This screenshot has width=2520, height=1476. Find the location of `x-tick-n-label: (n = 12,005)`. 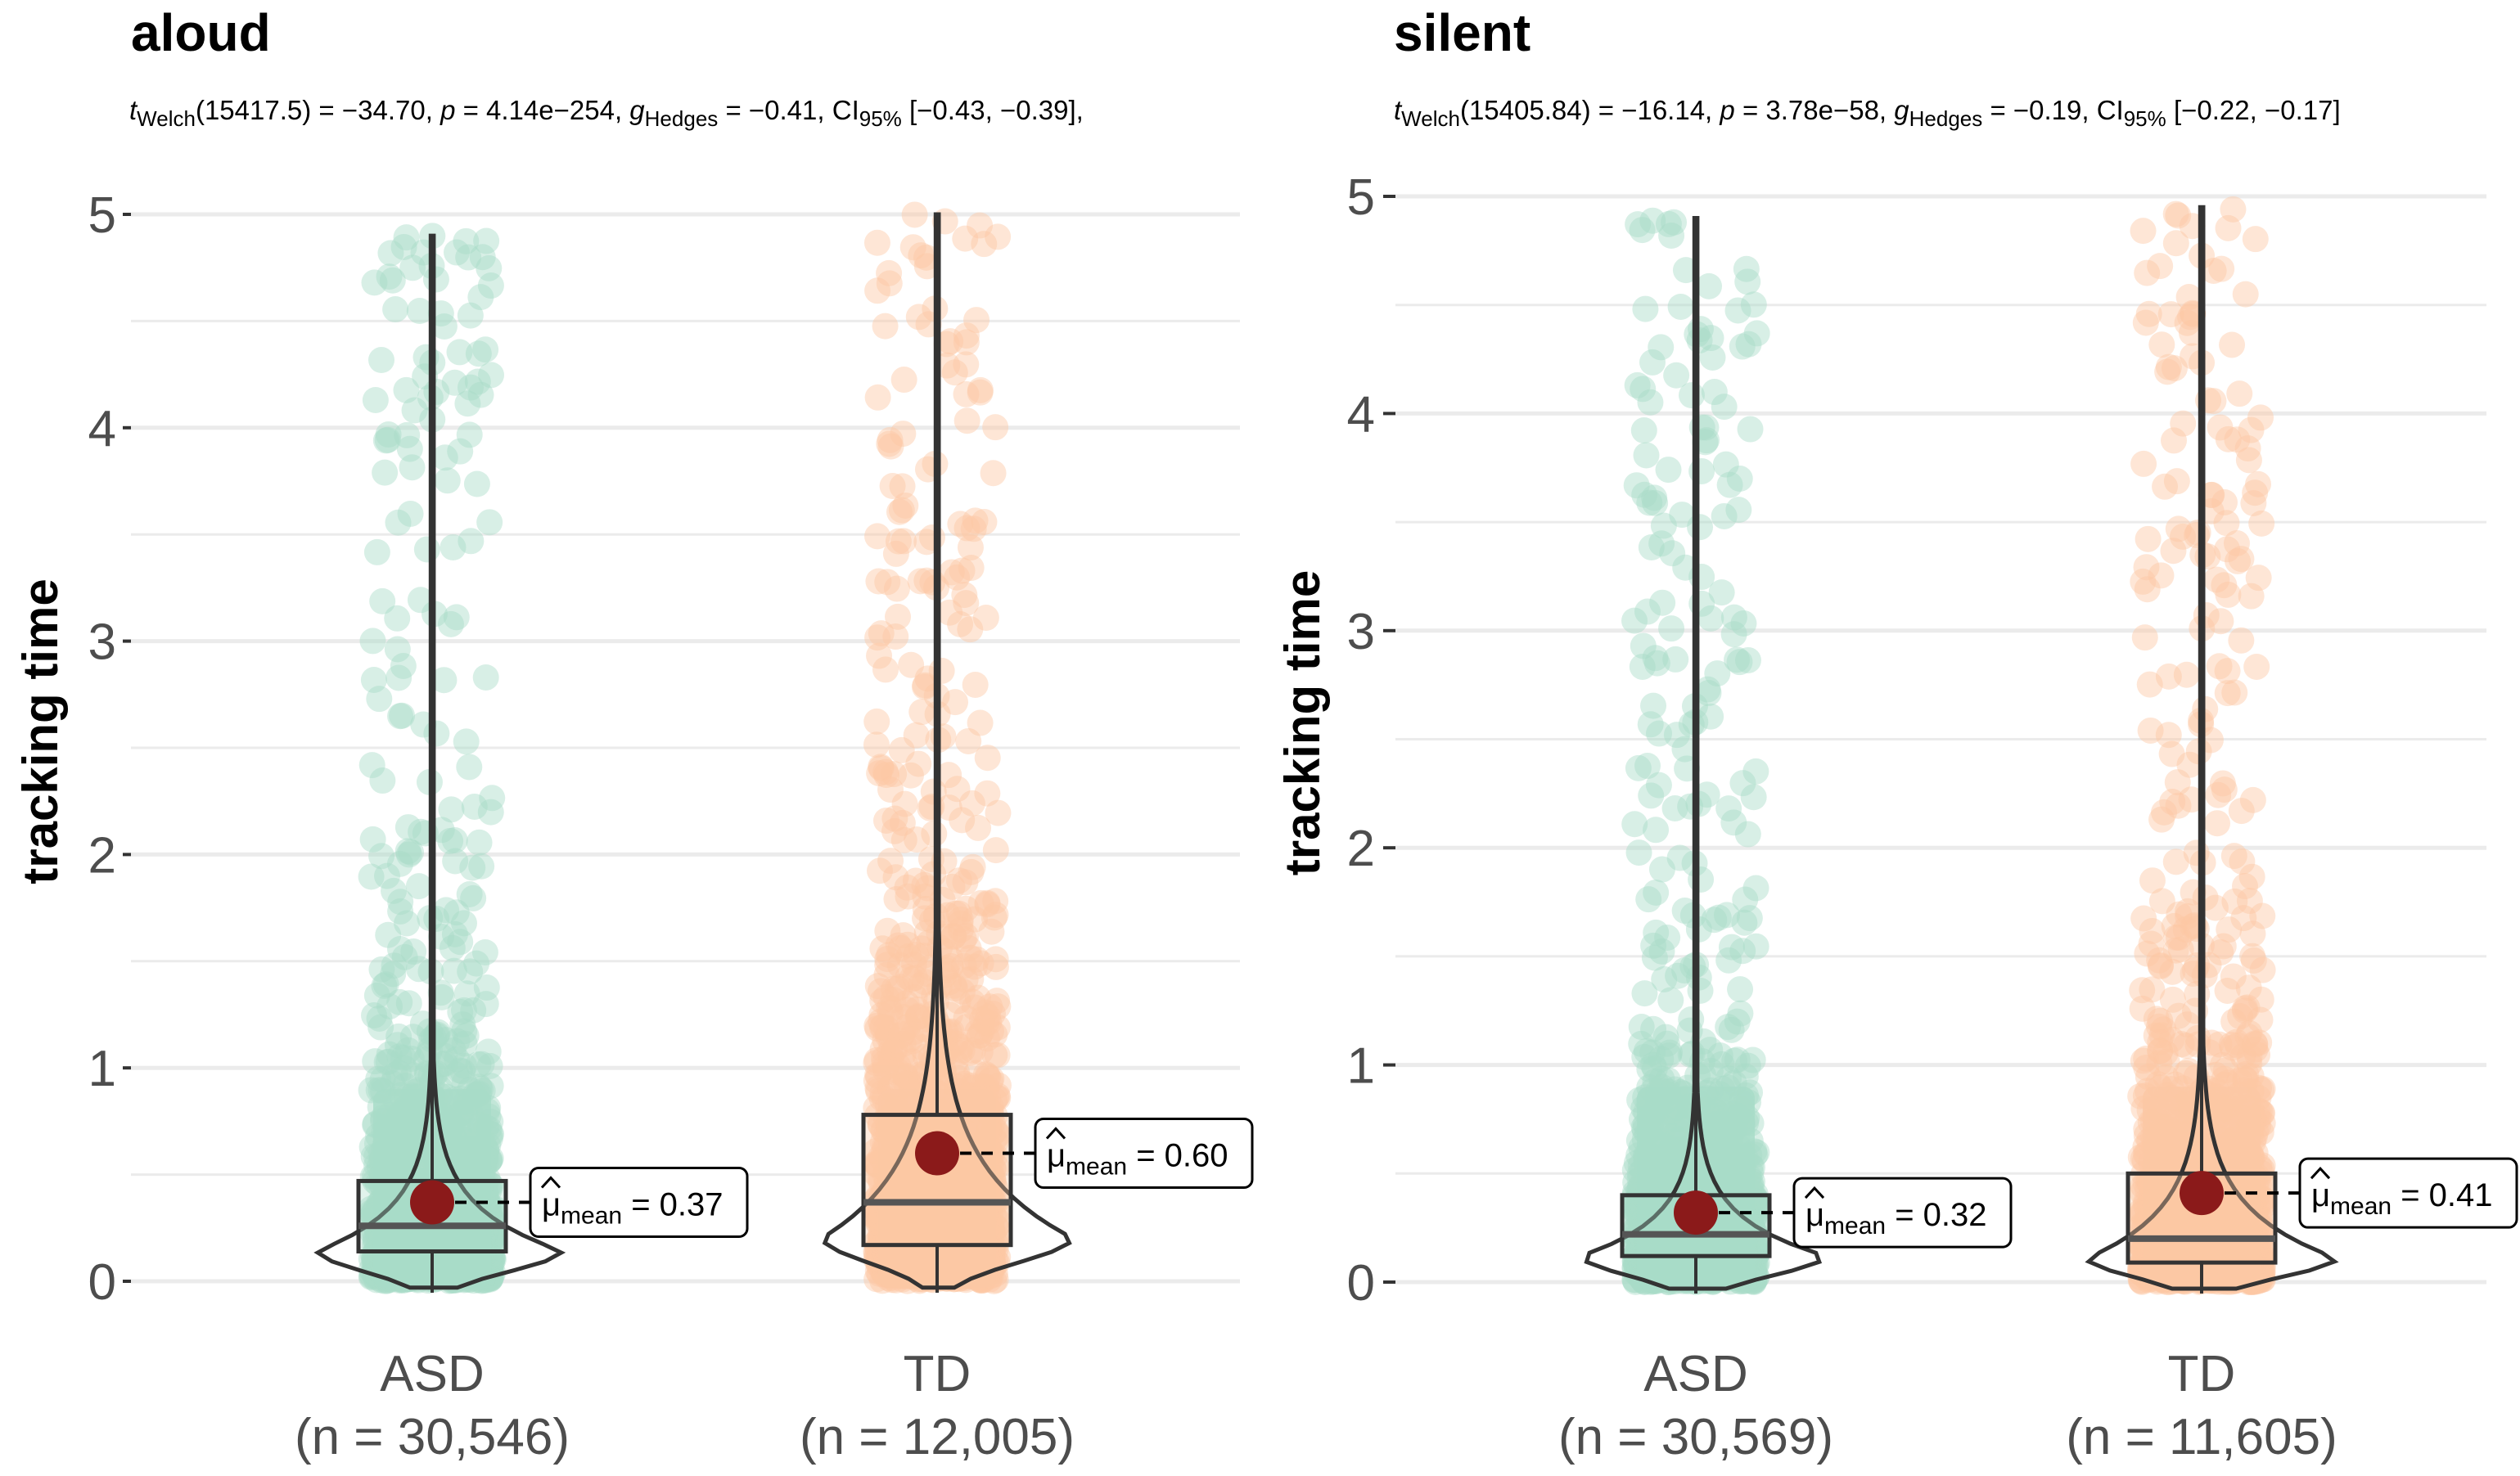

x-tick-n-label: (n = 12,005) is located at coordinates (938, 1437).